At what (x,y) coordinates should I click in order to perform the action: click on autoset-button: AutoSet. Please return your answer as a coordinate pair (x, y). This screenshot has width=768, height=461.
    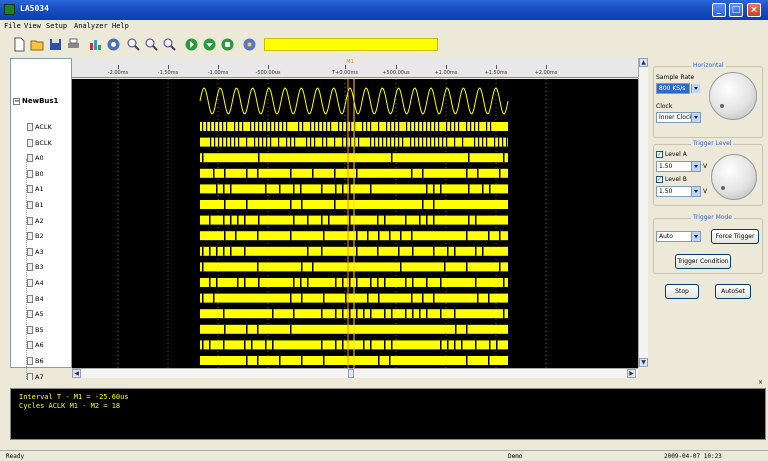
    Looking at the image, I should click on (733, 291).